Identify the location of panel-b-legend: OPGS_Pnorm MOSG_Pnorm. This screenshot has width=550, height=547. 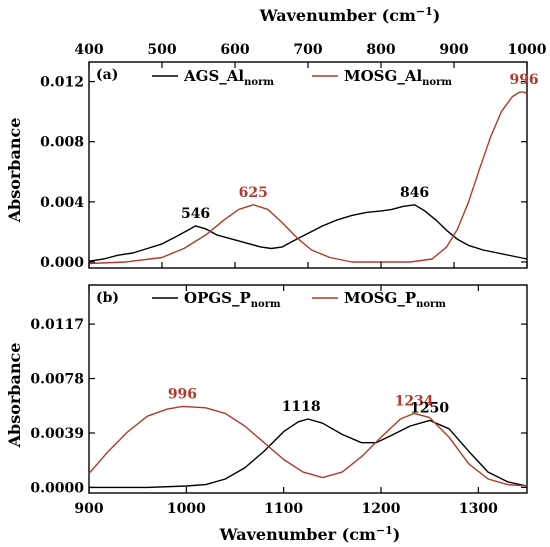
(299, 299).